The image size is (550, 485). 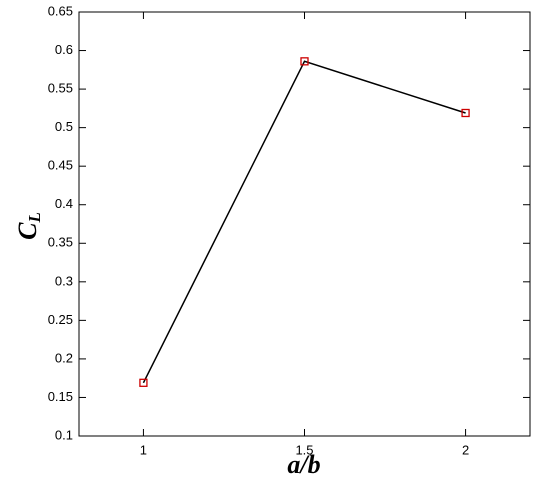 I want to click on y-tick-label: 0.3, so click(x=64, y=280).